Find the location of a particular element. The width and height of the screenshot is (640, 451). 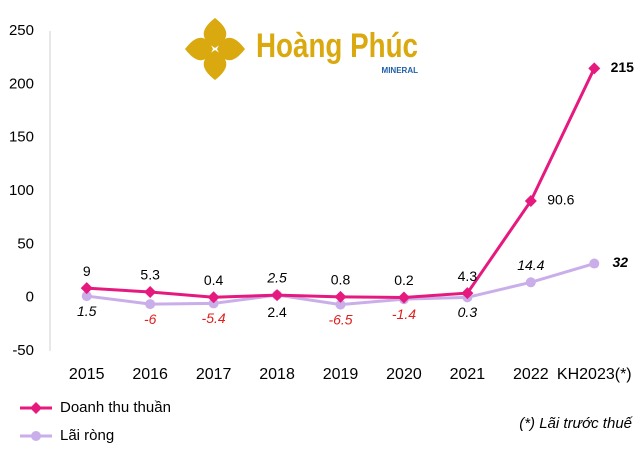

value-label: 90.6 is located at coordinates (560, 200).